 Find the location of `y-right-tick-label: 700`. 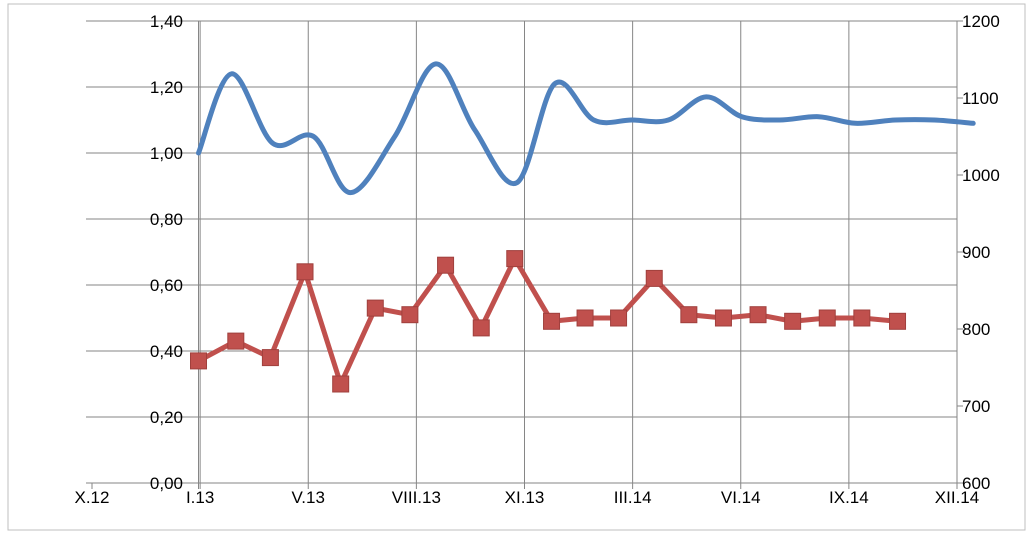

y-right-tick-label: 700 is located at coordinates (976, 406).